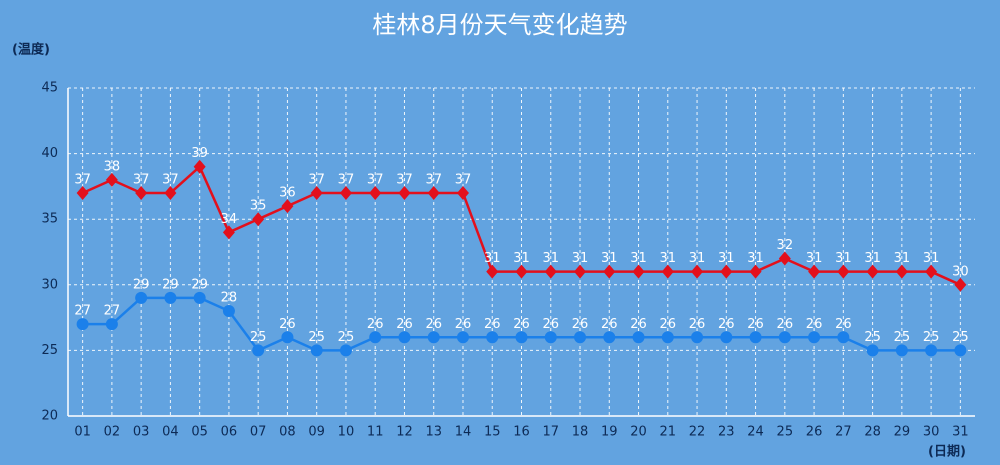 This screenshot has width=1000, height=465. What do you see at coordinates (785, 245) in the screenshot?
I see `data-label: 32` at bounding box center [785, 245].